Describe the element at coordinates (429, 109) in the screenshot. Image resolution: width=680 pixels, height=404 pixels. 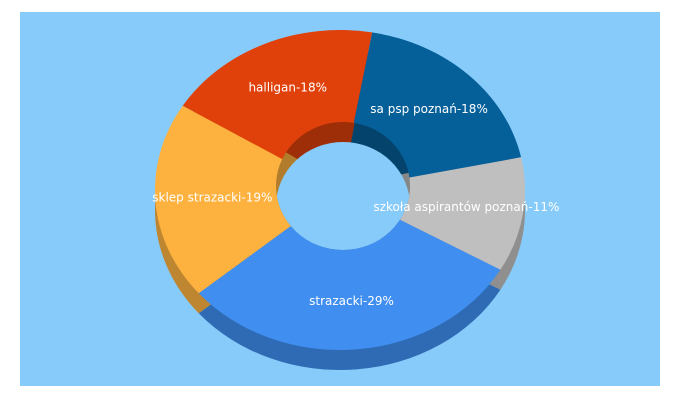
I see `slice-label: sa psp poznań-18%` at that location.